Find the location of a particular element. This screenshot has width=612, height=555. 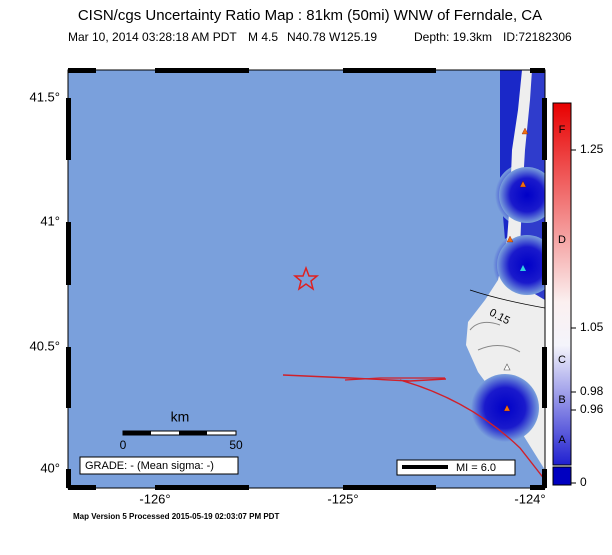

lat-label: 41.5° is located at coordinates (44, 96).